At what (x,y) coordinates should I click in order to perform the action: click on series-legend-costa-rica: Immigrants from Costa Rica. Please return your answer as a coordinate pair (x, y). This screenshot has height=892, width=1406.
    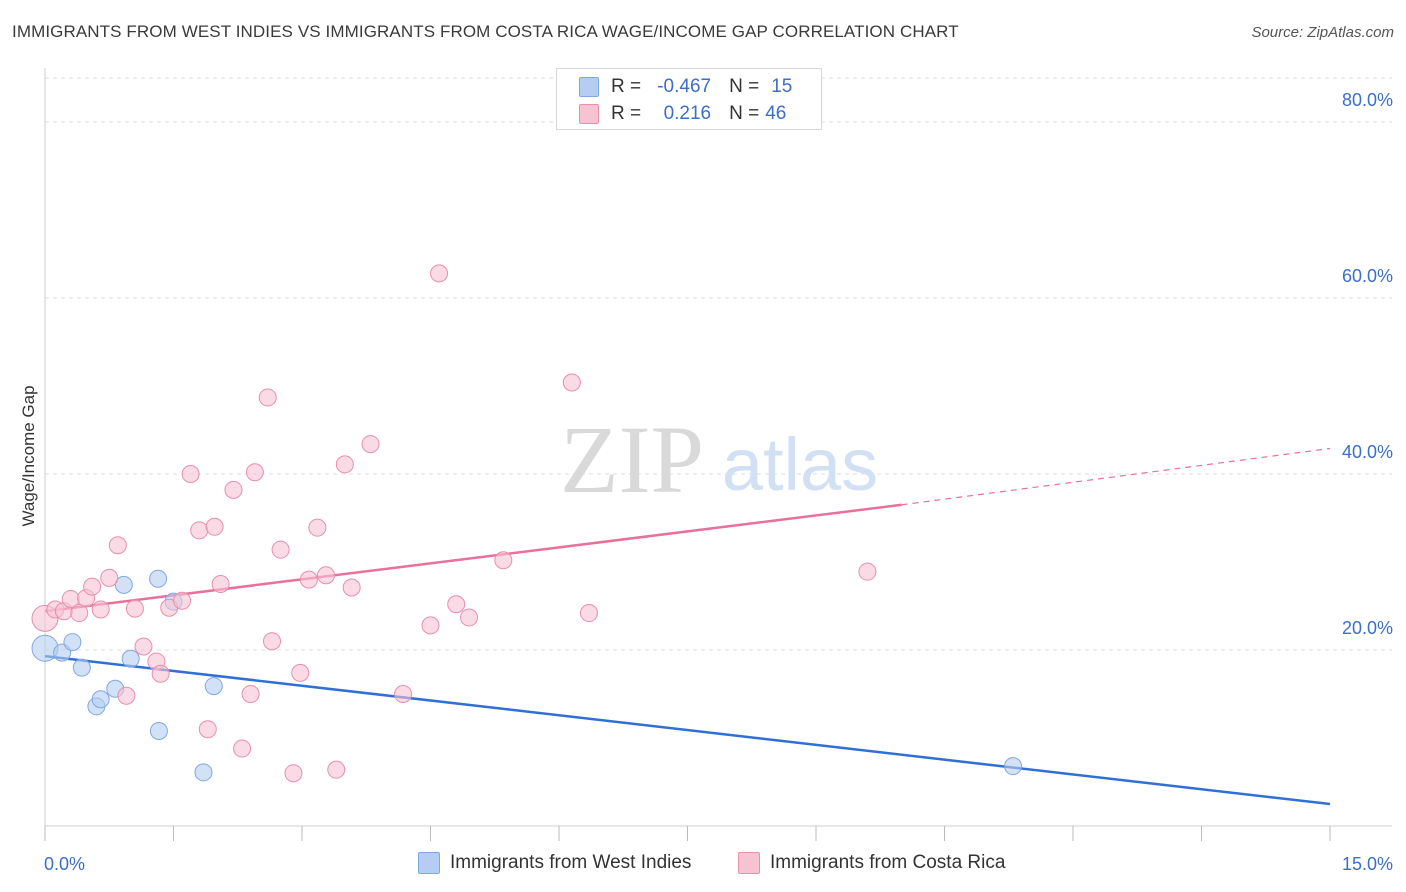
    Looking at the image, I should click on (871, 863).